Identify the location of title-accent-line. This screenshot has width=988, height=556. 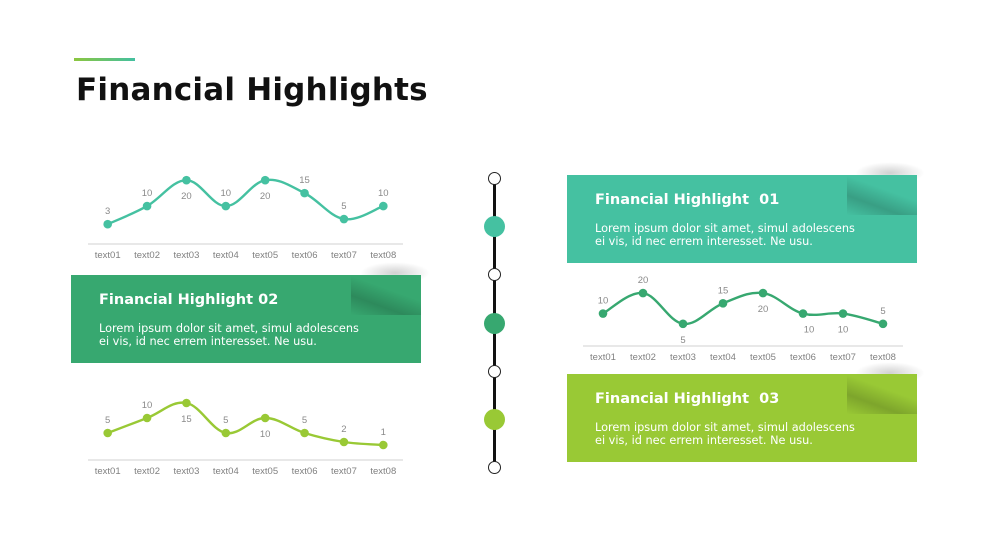
(104, 59).